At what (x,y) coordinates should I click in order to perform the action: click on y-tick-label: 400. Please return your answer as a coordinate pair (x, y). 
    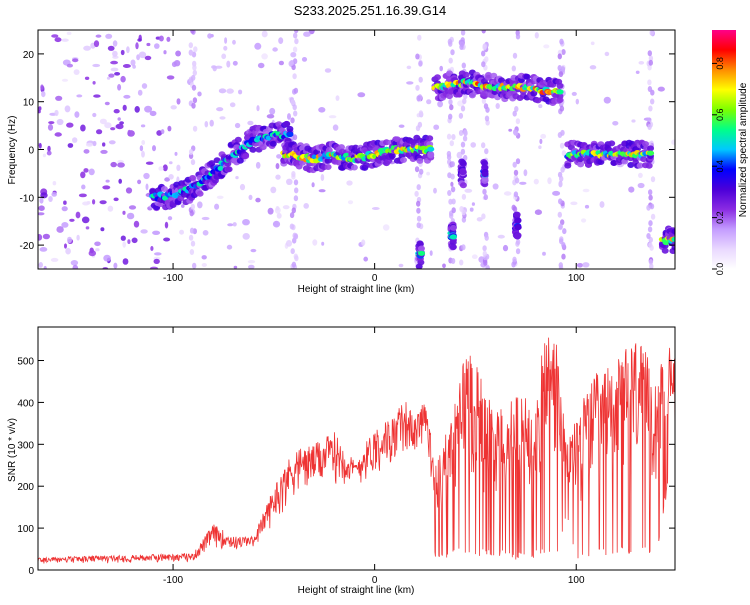
    Looking at the image, I should click on (25, 403).